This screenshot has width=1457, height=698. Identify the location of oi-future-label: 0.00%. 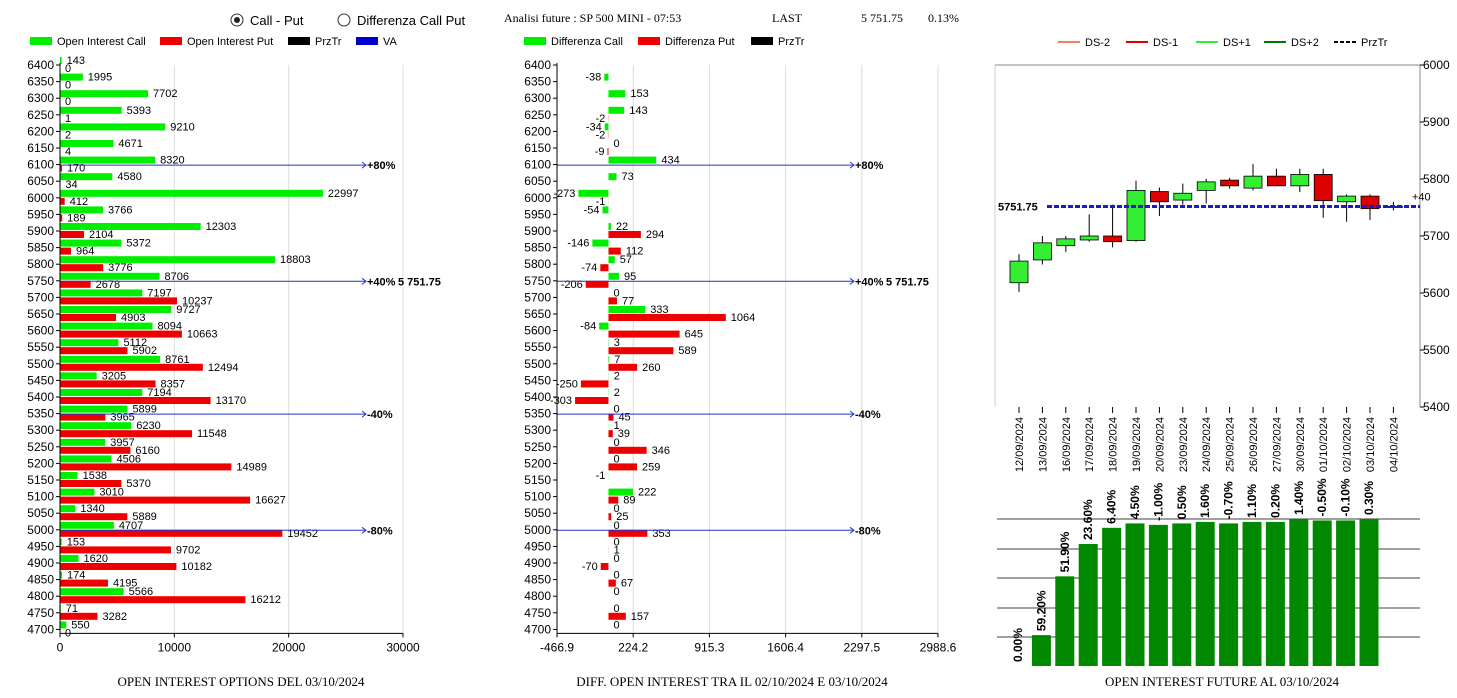
(1018, 645).